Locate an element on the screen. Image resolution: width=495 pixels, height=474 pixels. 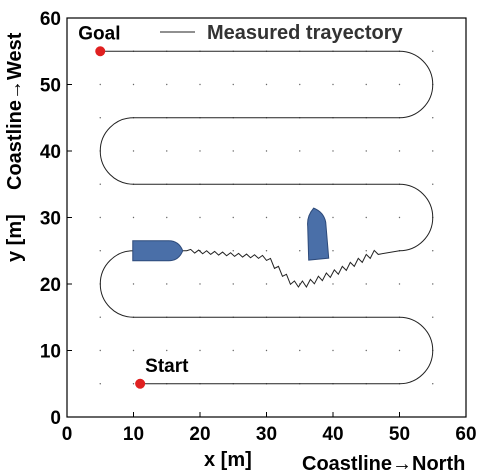
legend-label: Measured trayectory is located at coordinates (305, 33).